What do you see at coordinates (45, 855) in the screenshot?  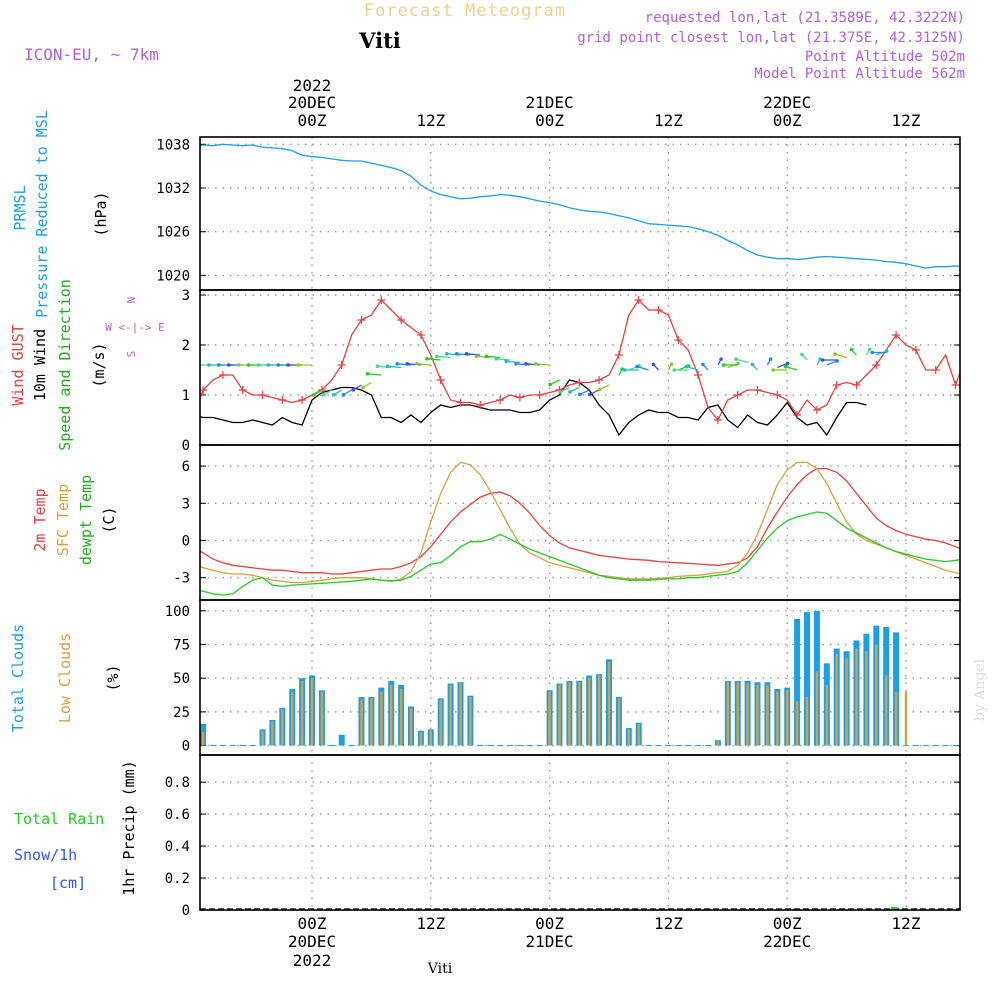 I see `snow-label: Snow/1h` at bounding box center [45, 855].